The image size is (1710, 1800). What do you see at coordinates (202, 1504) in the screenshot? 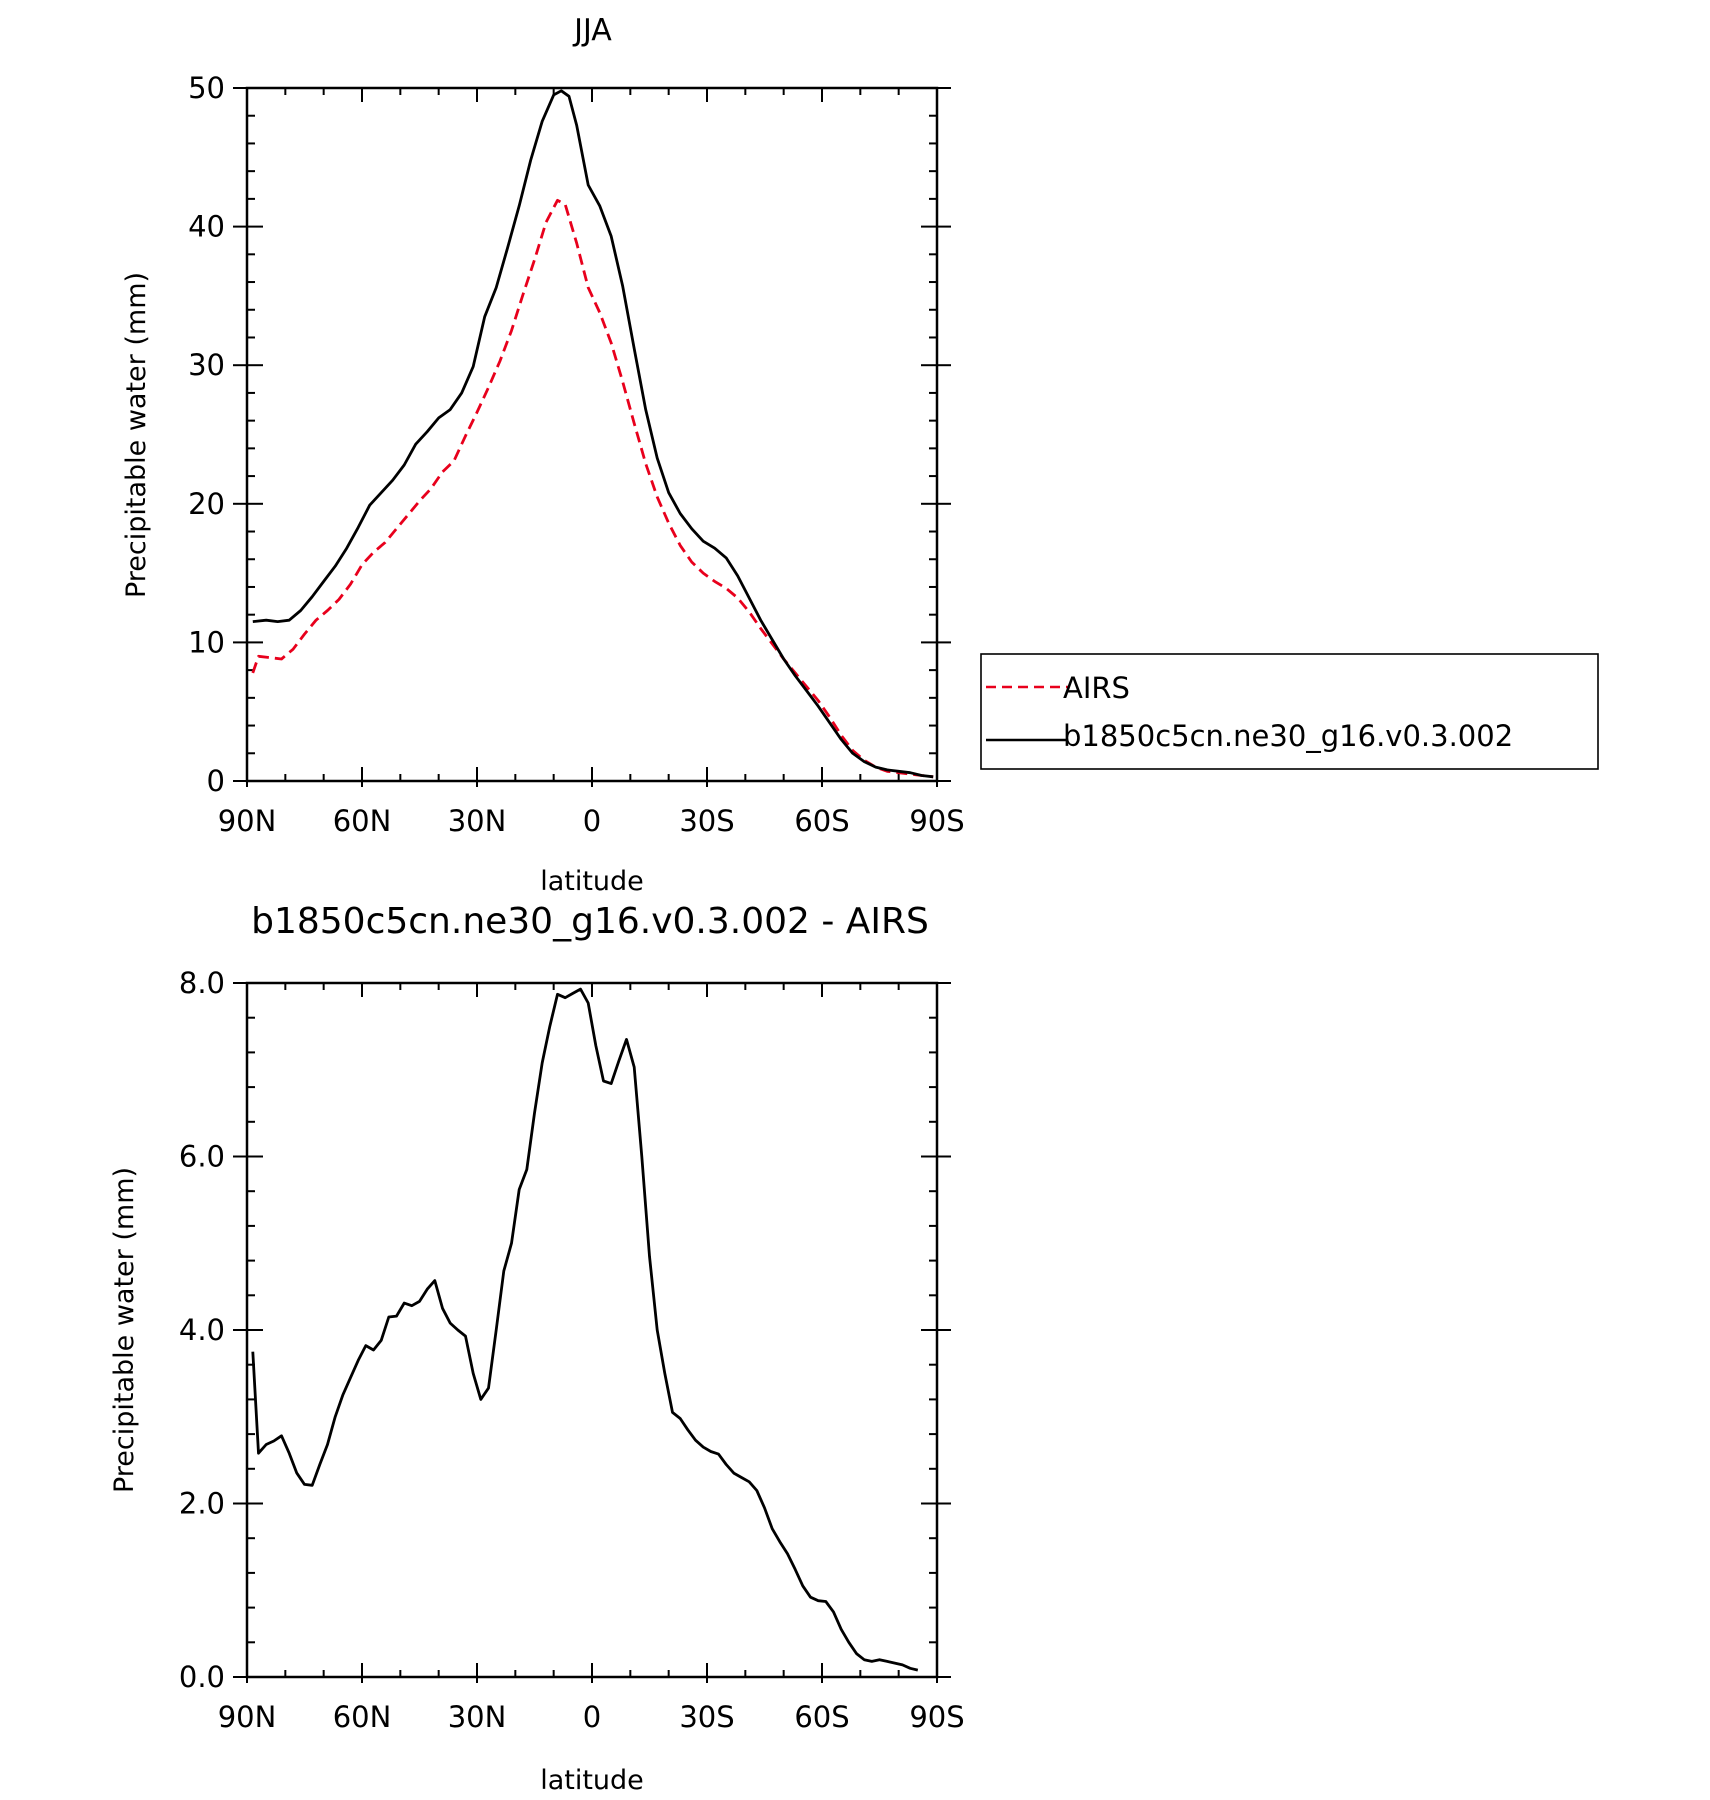
I see `bottom-y-tick-label: 2.0` at bounding box center [202, 1504].